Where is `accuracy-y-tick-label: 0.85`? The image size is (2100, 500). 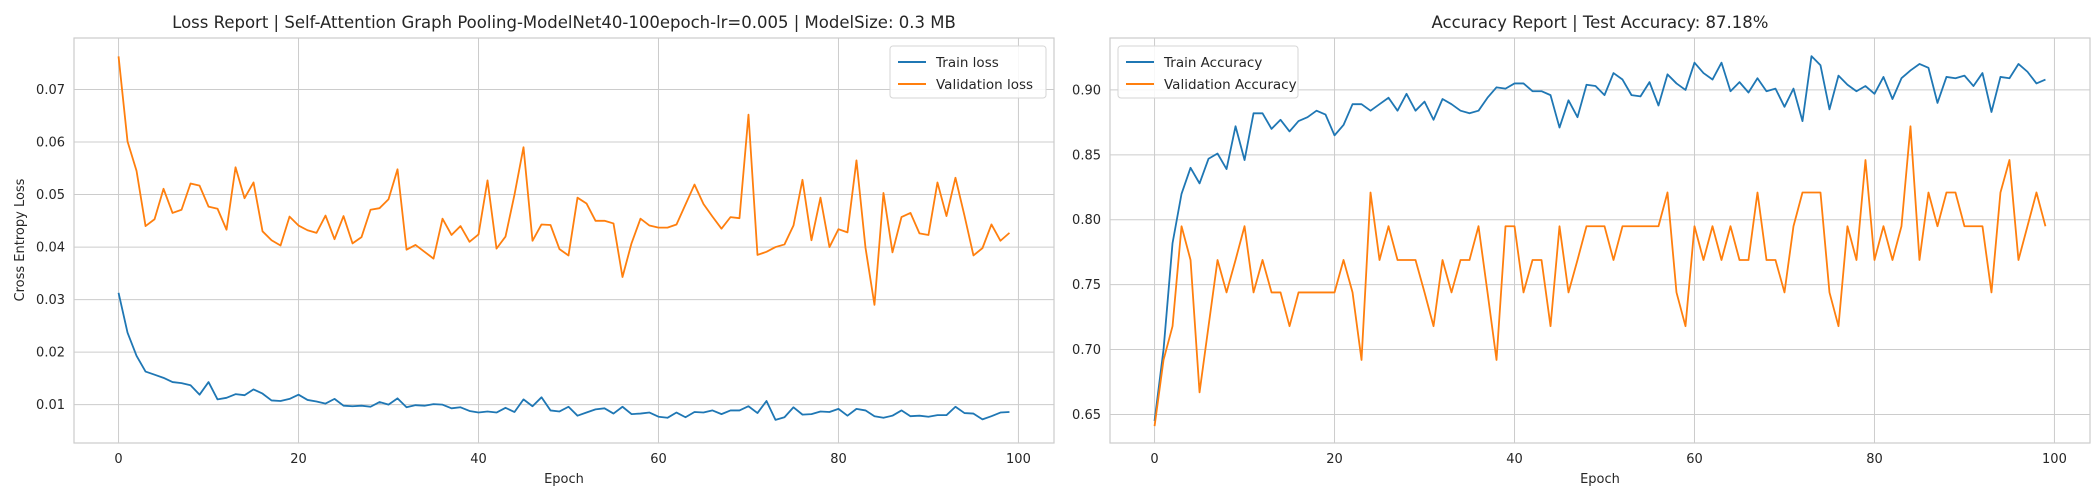
accuracy-y-tick-label: 0.85 is located at coordinates (1086, 155).